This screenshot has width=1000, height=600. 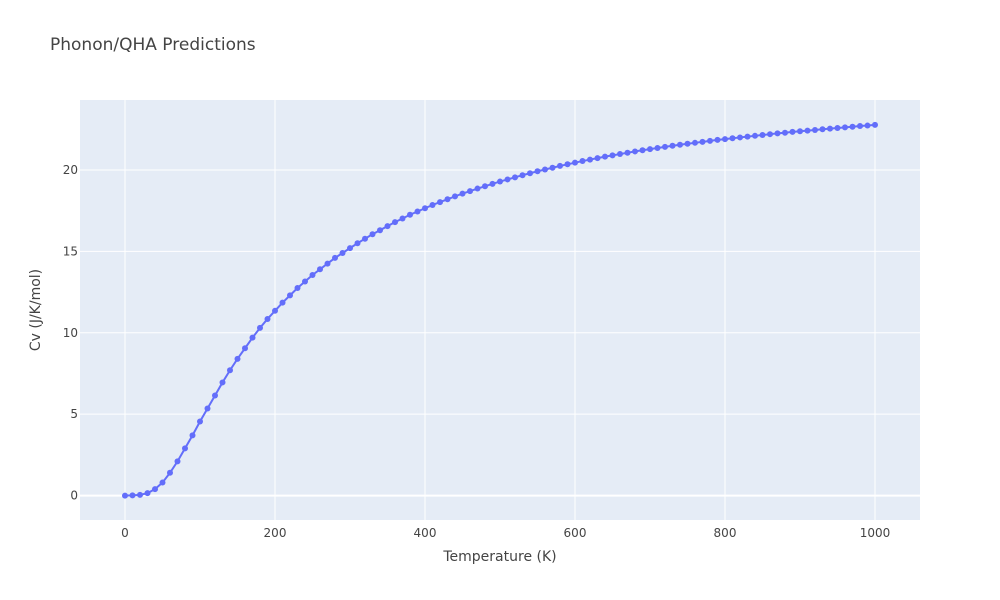 What do you see at coordinates (575, 533) in the screenshot?
I see `x-tick-label: 600` at bounding box center [575, 533].